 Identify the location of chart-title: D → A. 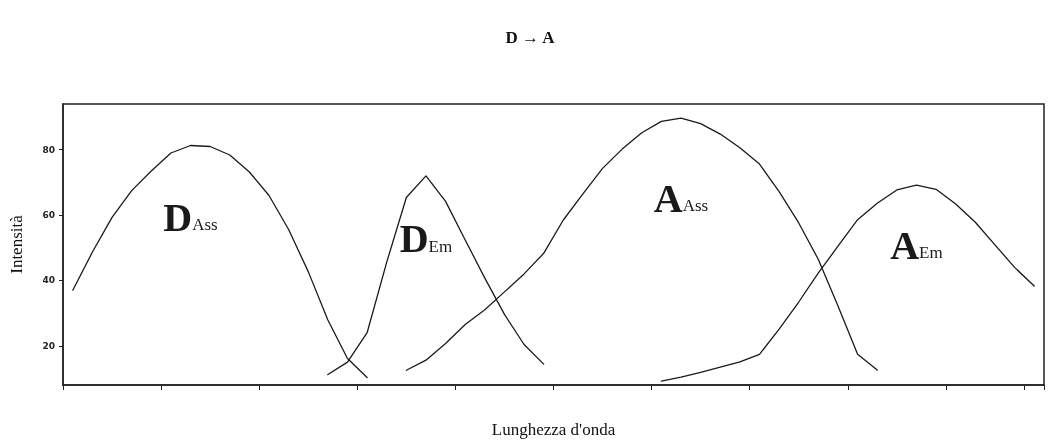
(530, 37).